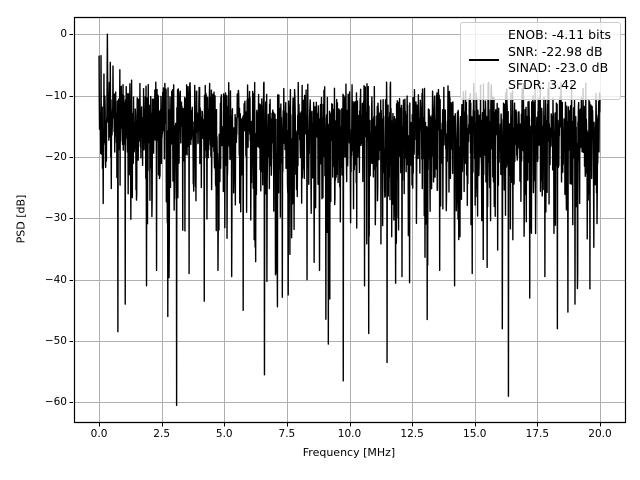 The image size is (640, 480). Describe the element at coordinates (475, 434) in the screenshot. I see `x-tick-label: 15.0` at that location.